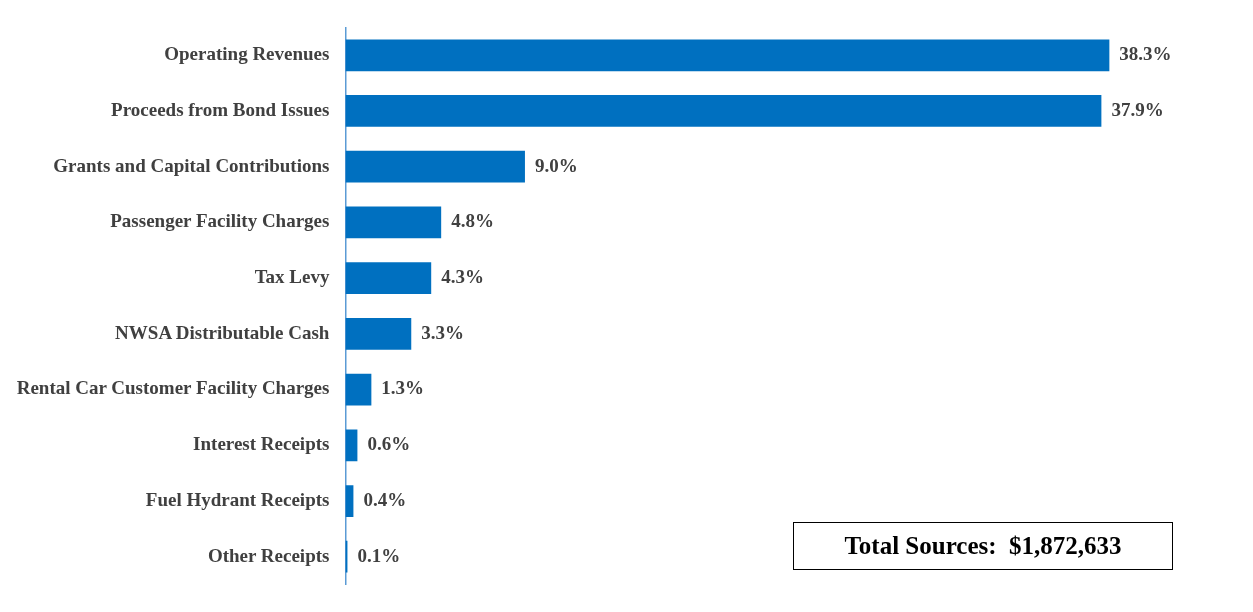 Image resolution: width=1253 pixels, height=612 pixels. What do you see at coordinates (261, 444) in the screenshot?
I see `y-tick-label: Interest Receipts` at bounding box center [261, 444].